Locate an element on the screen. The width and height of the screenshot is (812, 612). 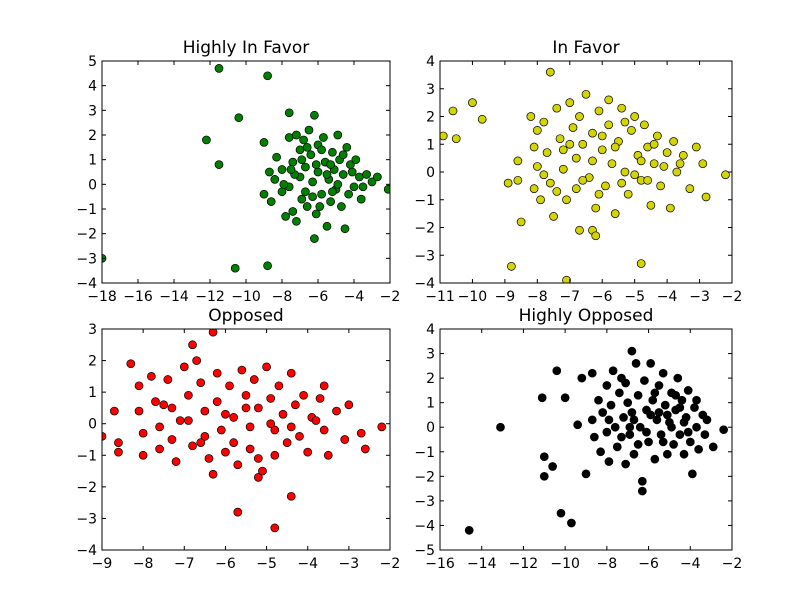
y-tick-label: −4 is located at coordinates (424, 526).